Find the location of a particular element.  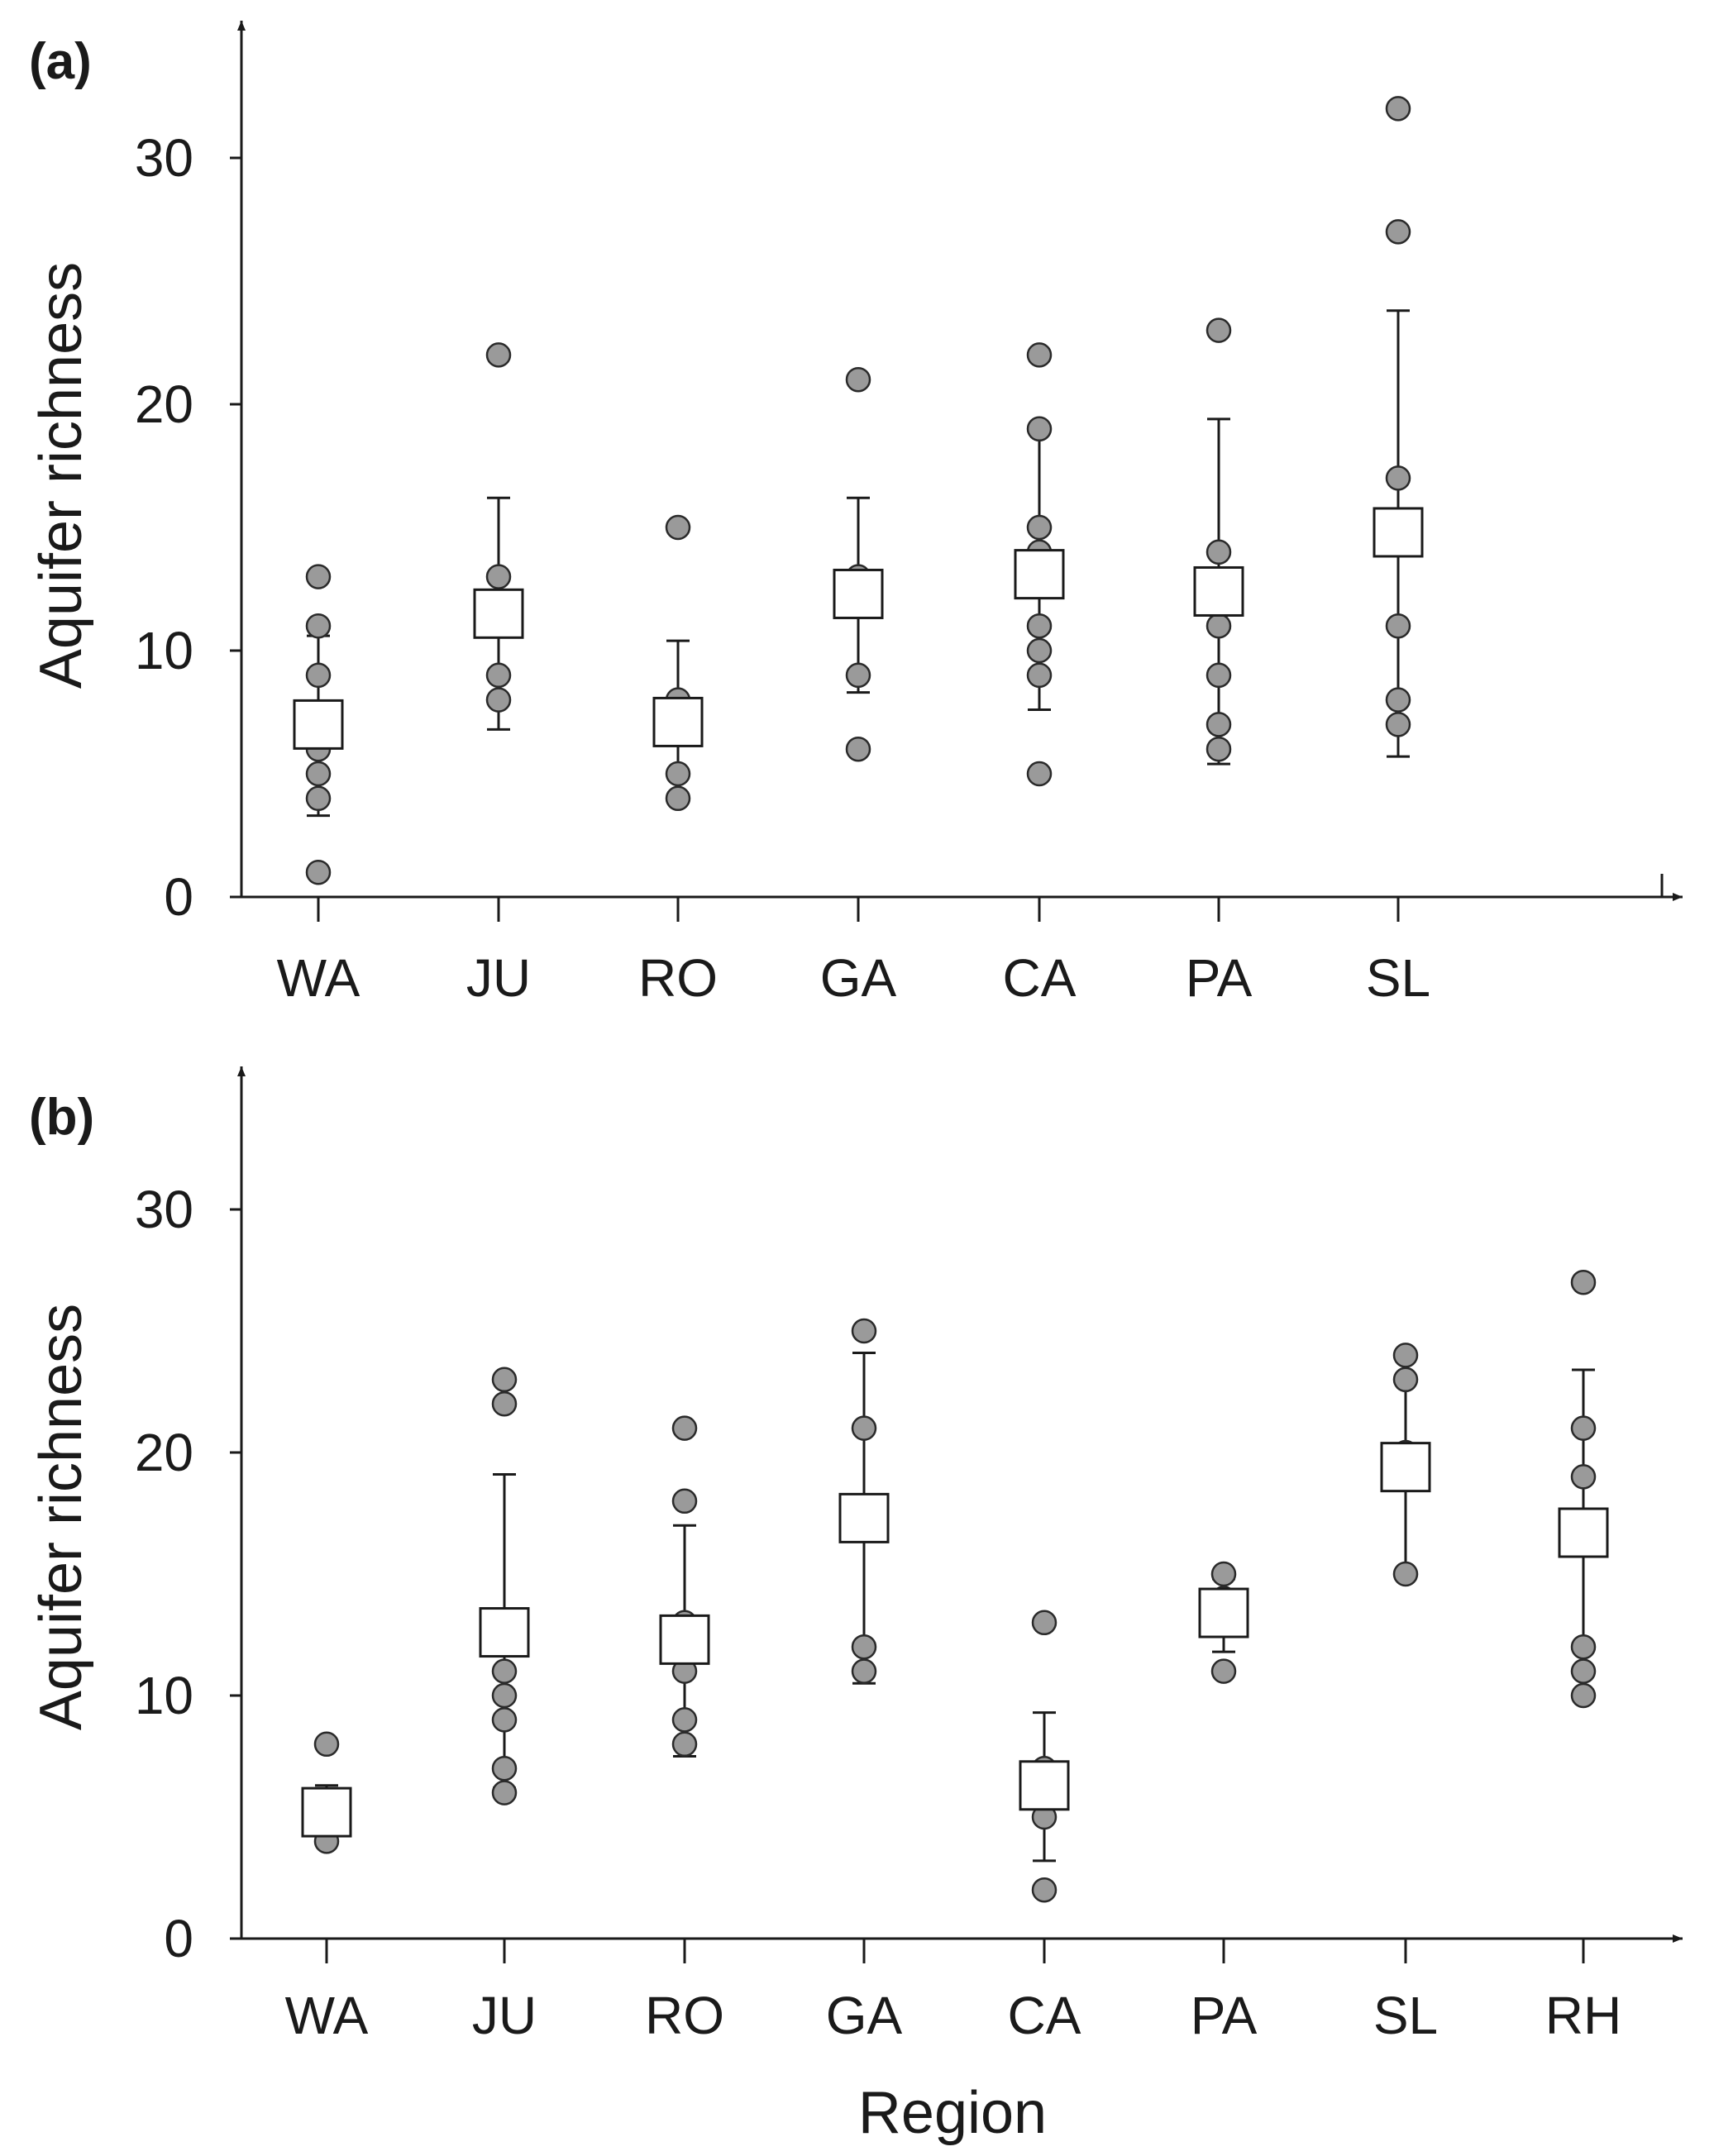

panel-a-category-label: SL is located at coordinates (1398, 978).